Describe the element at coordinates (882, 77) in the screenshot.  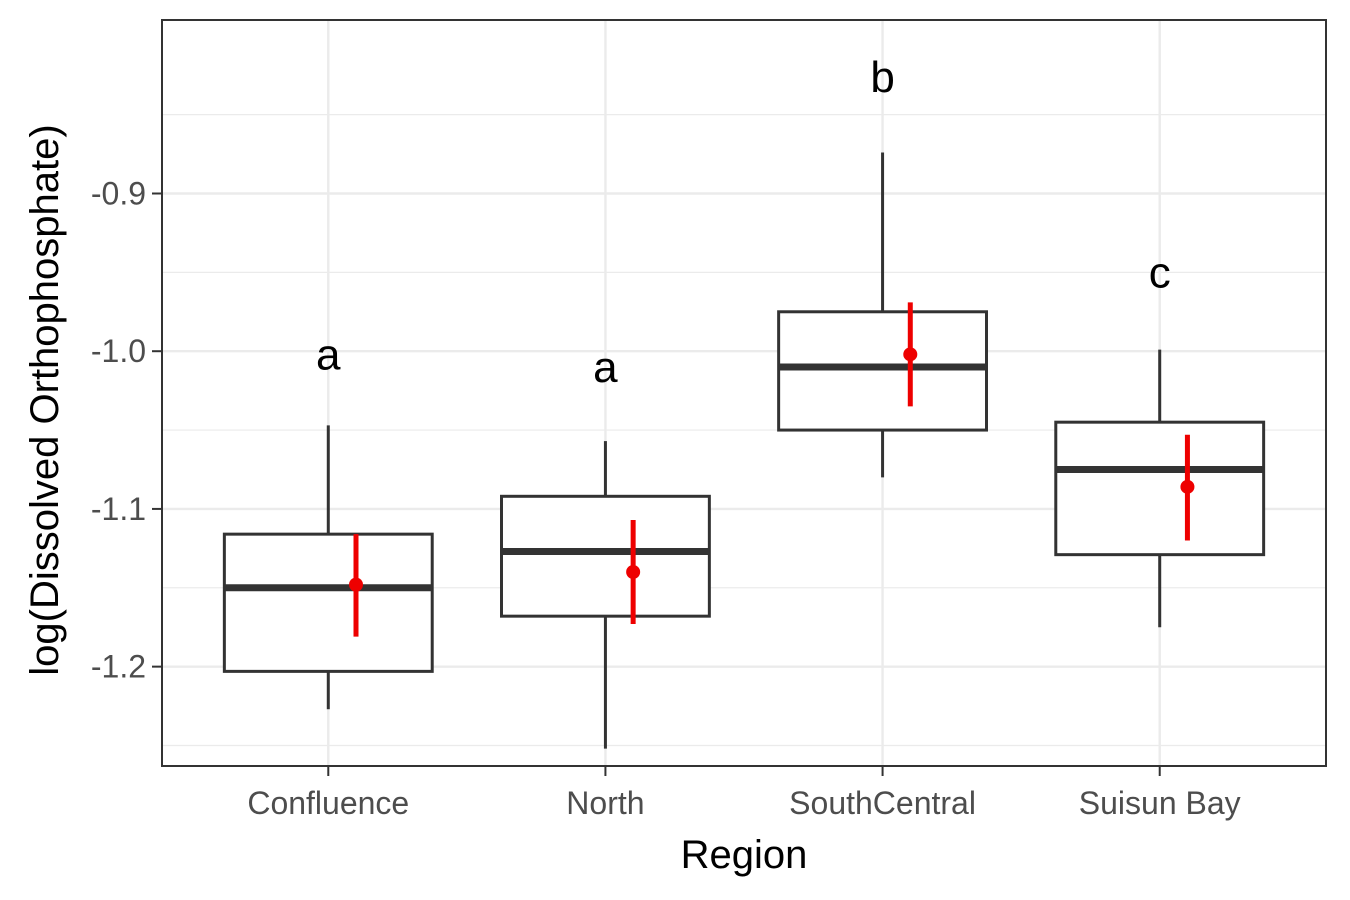
I see `group-letter: b` at that location.